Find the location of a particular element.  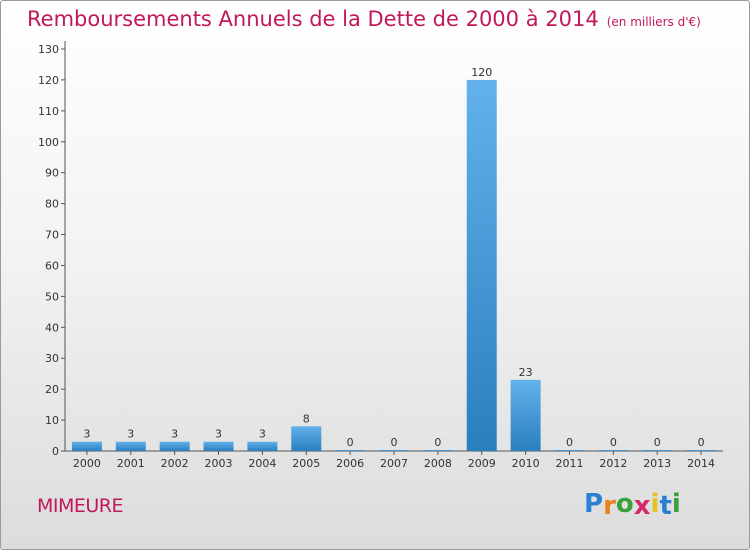

y-tick-label: 100 is located at coordinates (48, 142).